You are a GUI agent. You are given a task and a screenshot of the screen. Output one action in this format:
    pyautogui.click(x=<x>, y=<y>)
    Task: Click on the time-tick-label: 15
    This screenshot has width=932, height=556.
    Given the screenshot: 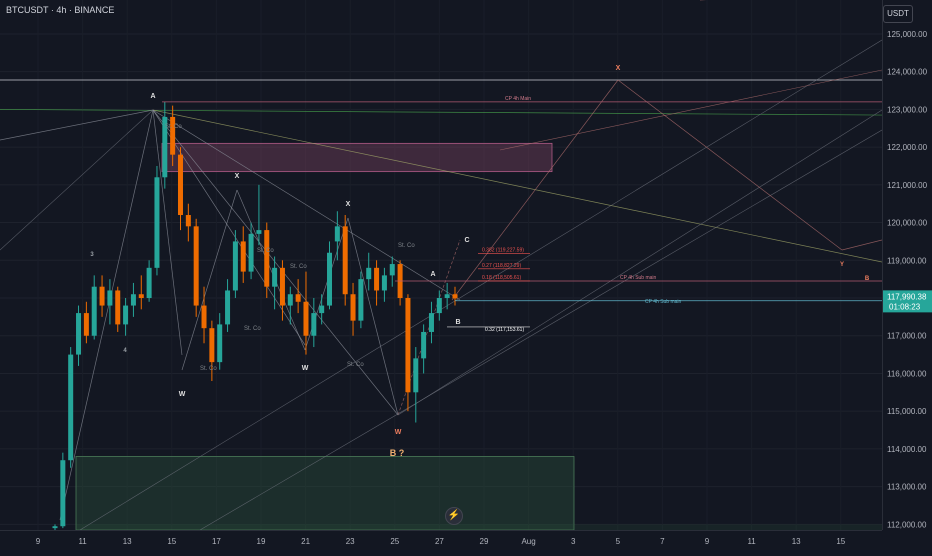 What is the action you would take?
    pyautogui.click(x=171, y=541)
    